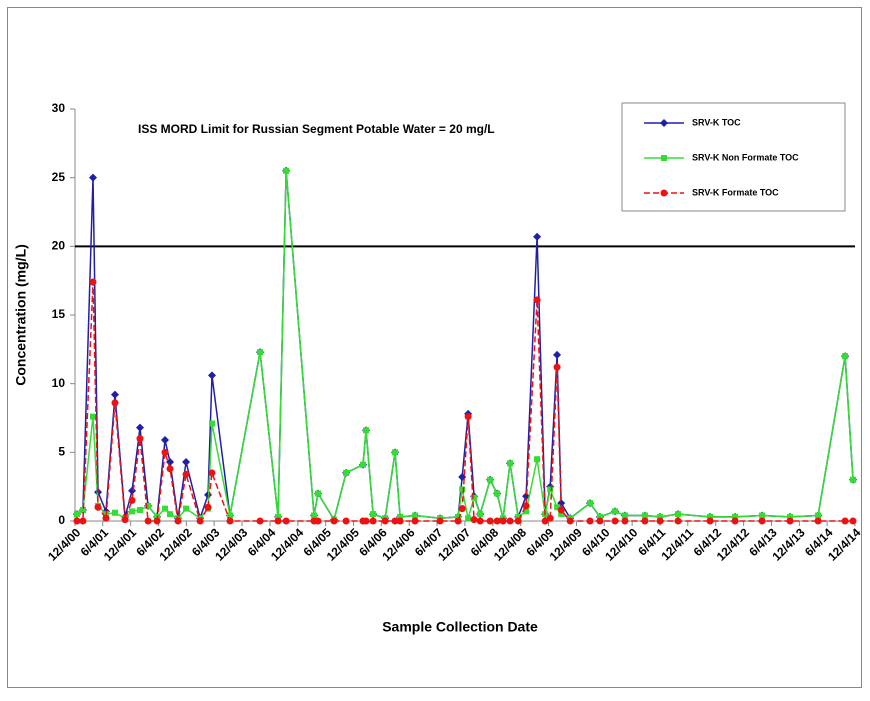  Describe the element at coordinates (745, 157) in the screenshot. I see `legend-label: SRV-K Non Formate TOC` at that location.